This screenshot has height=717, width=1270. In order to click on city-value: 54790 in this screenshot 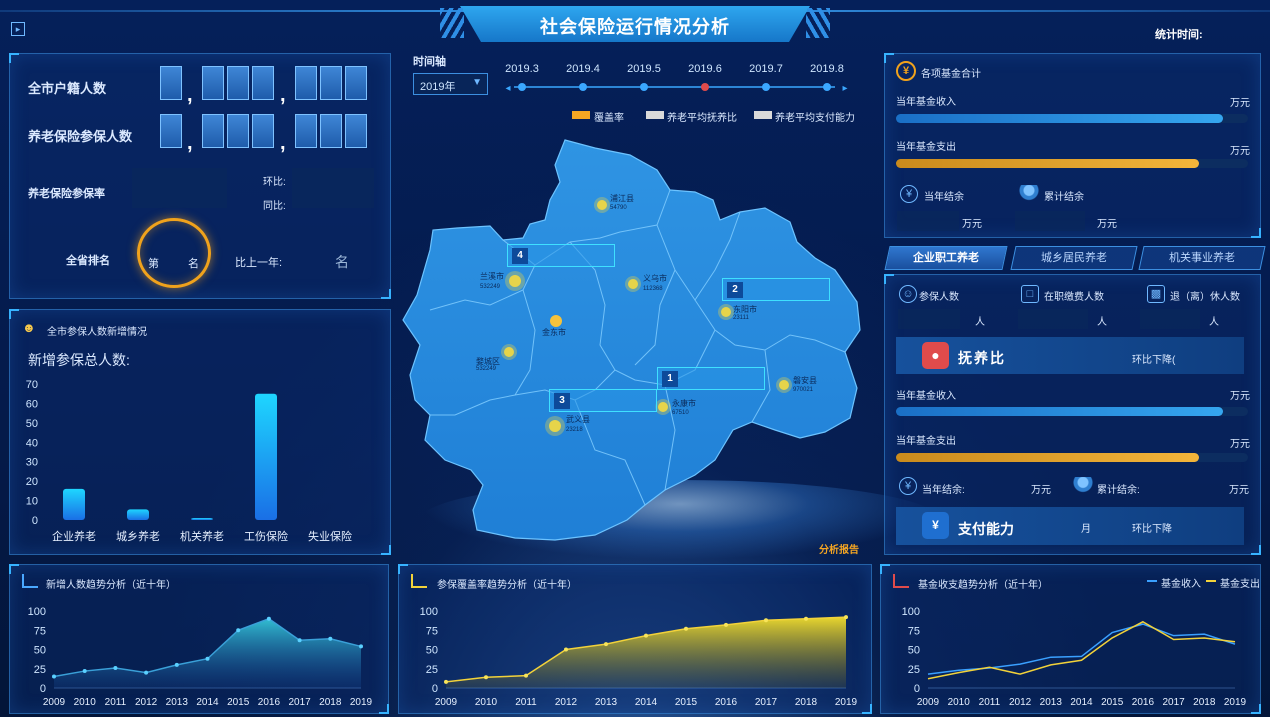, I will do `click(618, 208)`.